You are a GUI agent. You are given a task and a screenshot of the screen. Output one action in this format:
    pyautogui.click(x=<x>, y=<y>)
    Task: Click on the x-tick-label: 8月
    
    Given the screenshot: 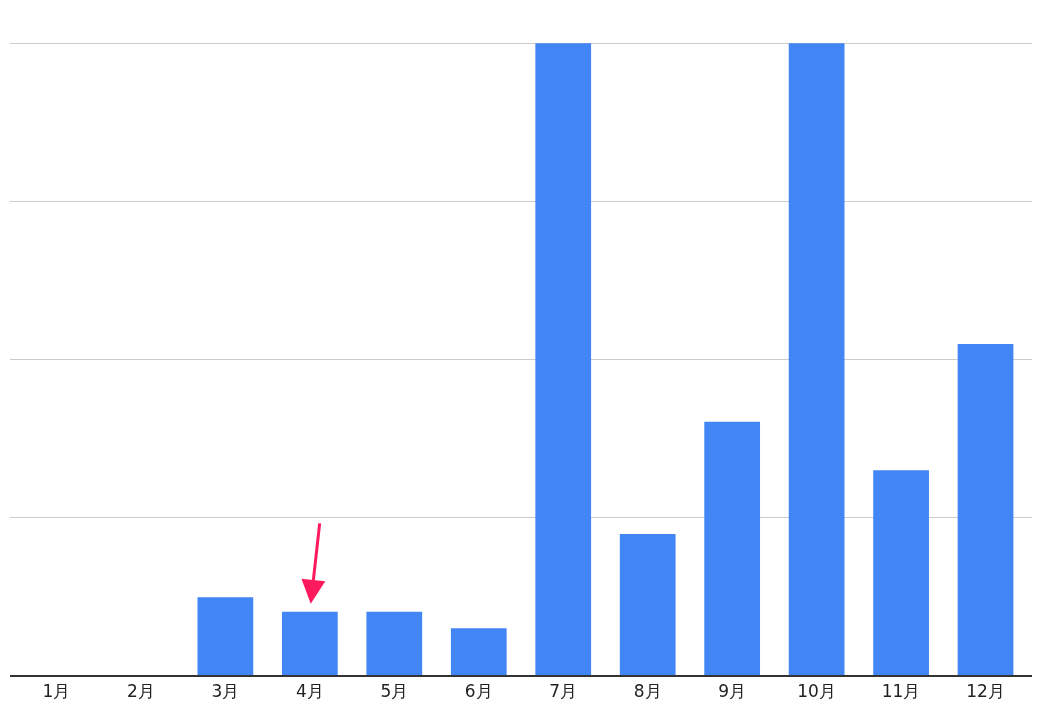 What is the action you would take?
    pyautogui.click(x=647, y=691)
    